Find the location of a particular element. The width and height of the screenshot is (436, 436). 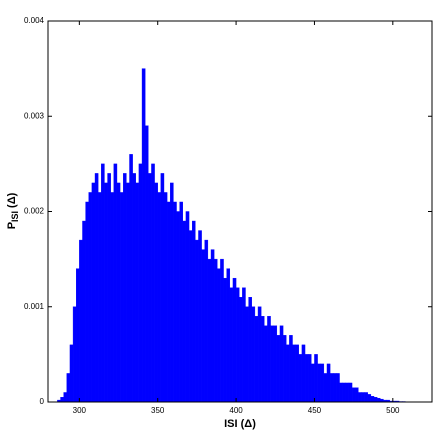

x-tick-label: 350 is located at coordinates (158, 410).